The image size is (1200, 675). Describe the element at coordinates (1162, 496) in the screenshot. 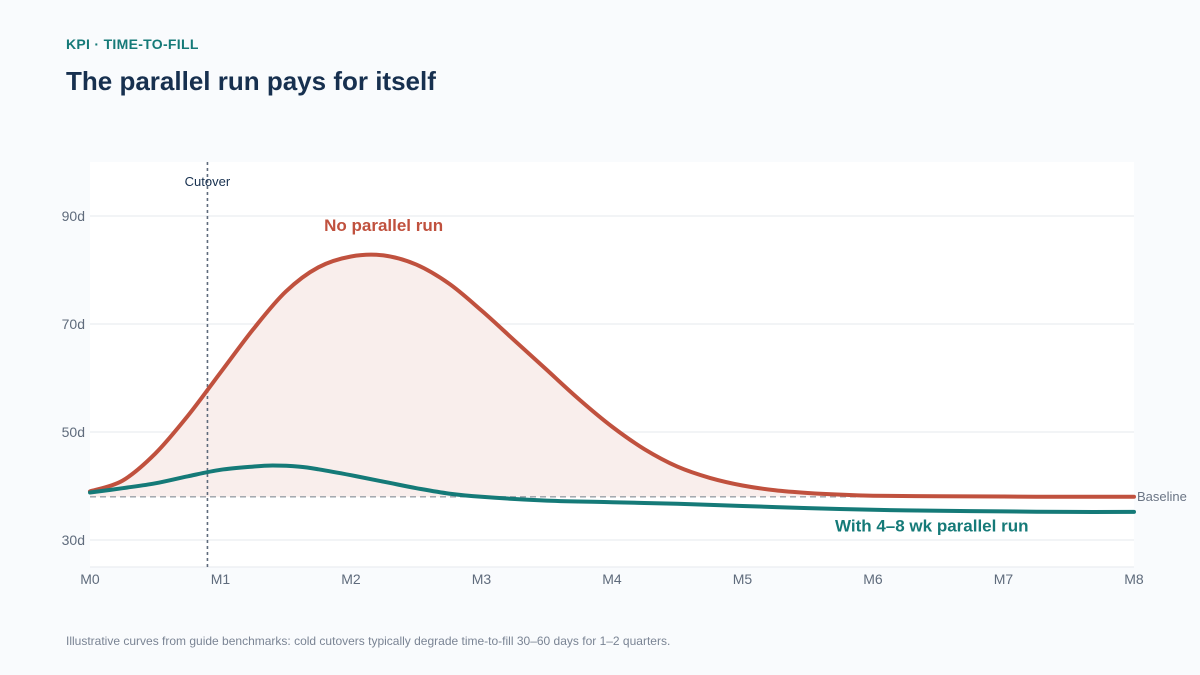

I see `baseline-label: Baseline` at that location.